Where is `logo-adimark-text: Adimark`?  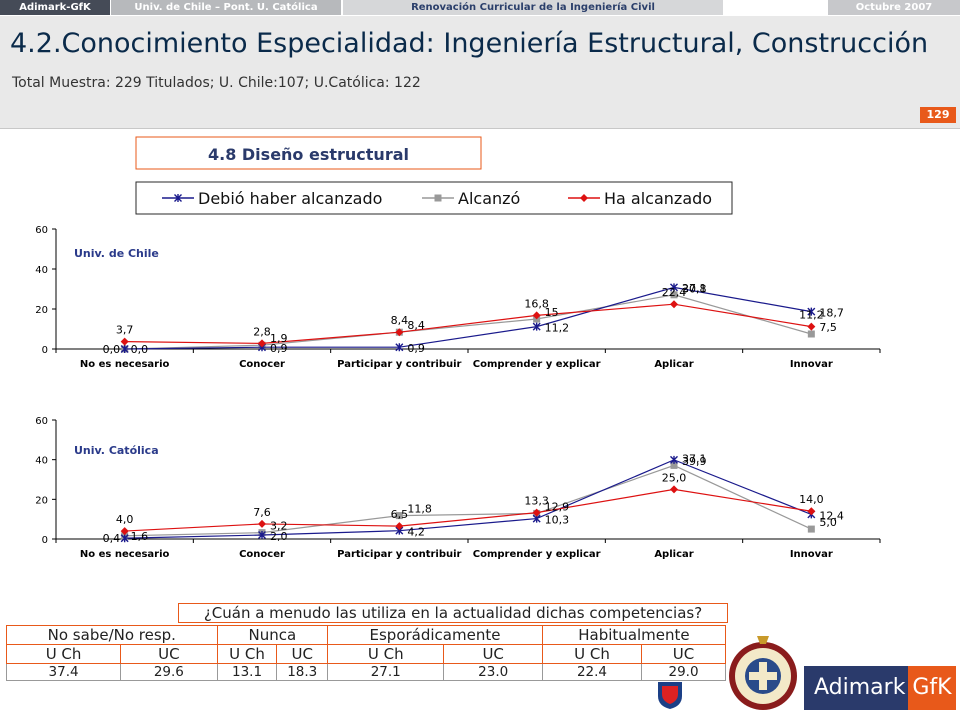 logo-adimark-text: Adimark is located at coordinates (860, 687).